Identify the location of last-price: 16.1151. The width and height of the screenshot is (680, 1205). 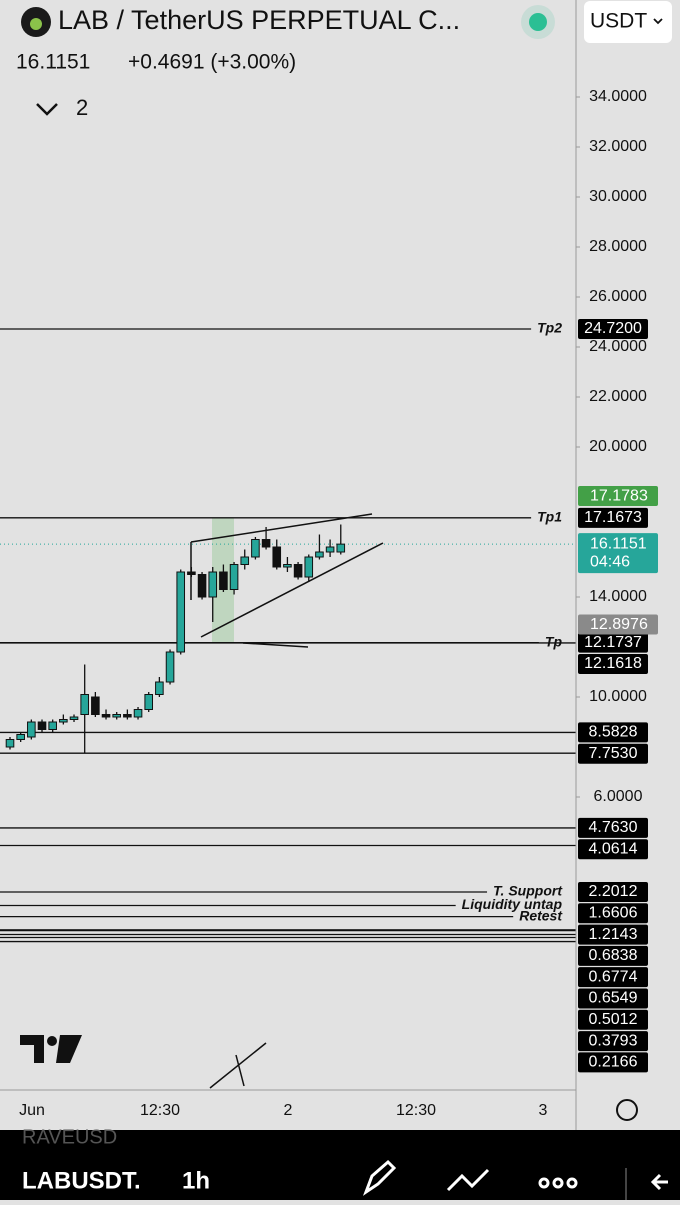
(53, 62).